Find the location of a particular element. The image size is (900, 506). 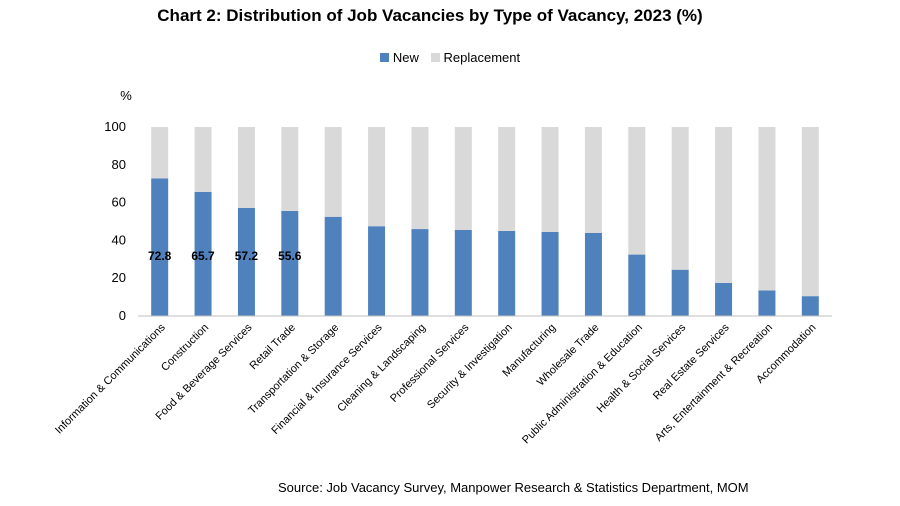

x-tick-label: Transportation & Storage is located at coordinates (293, 369).